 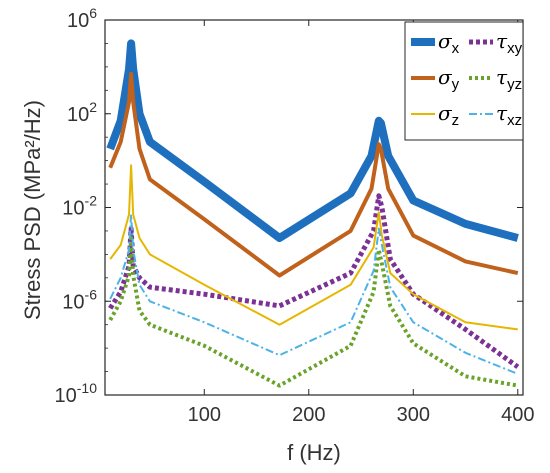 What do you see at coordinates (517, 415) in the screenshot?
I see `x-tick-label: 400` at bounding box center [517, 415].